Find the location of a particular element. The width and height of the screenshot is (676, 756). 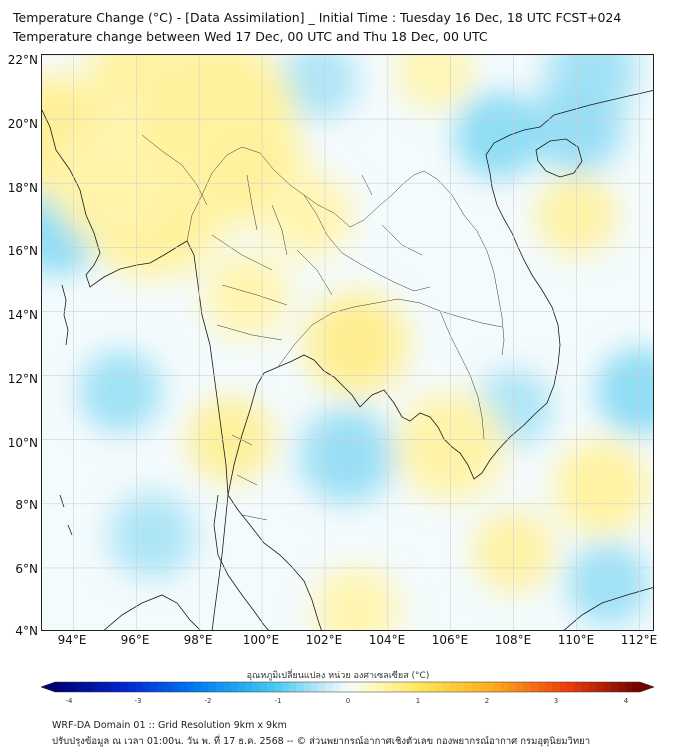

colorbar-tick-neg3: -3 is located at coordinates (138, 701).